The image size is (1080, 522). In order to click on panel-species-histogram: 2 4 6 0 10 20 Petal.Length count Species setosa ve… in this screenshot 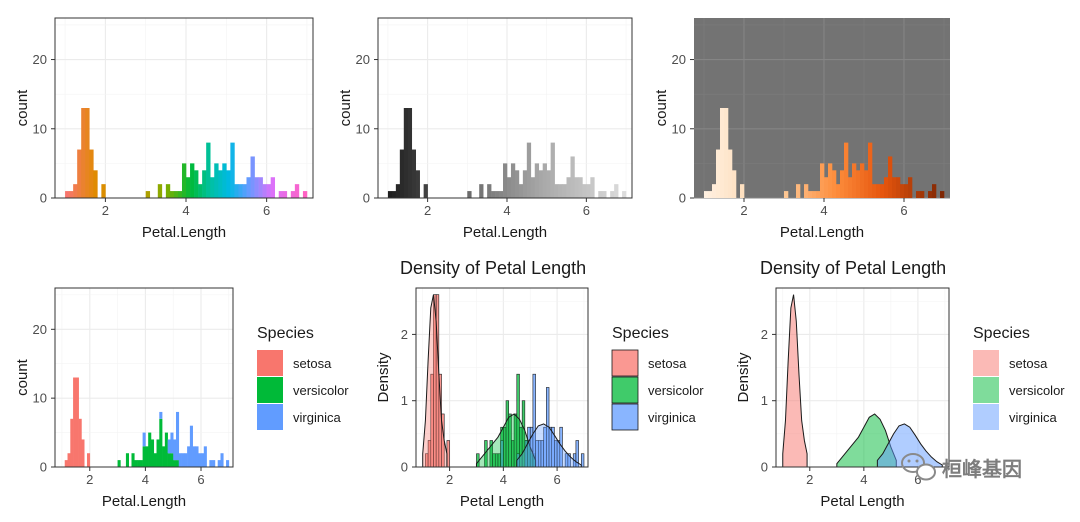, I will do `click(181, 398)`.